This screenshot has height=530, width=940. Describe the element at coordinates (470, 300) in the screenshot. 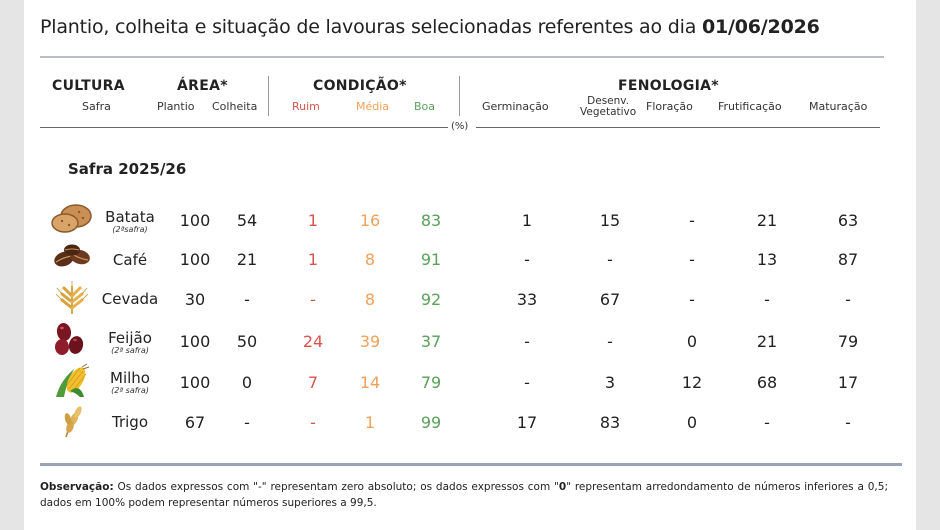

I see `table-row: Cevada 30 - - 8 92 33 67 - - -` at that location.